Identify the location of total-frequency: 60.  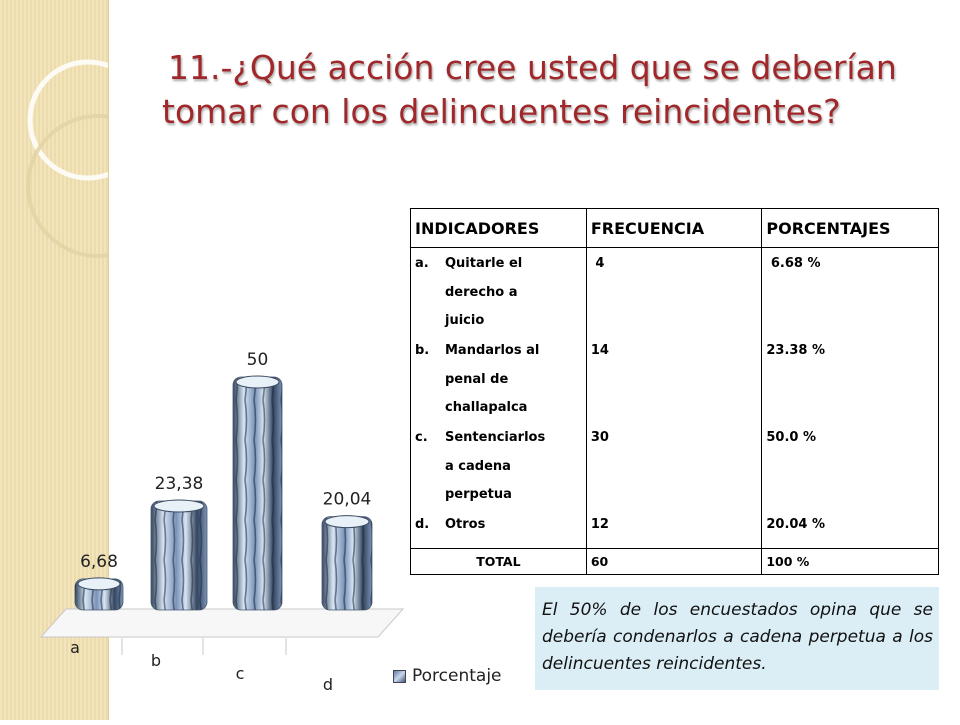
(674, 561).